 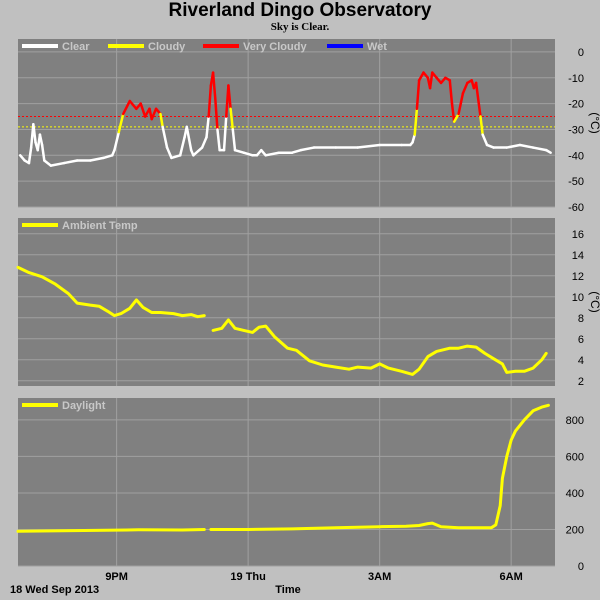 What do you see at coordinates (313, 577) in the screenshot?
I see `x-axis-ticks: 9PM 19 Thu 3AM 6AM` at bounding box center [313, 577].